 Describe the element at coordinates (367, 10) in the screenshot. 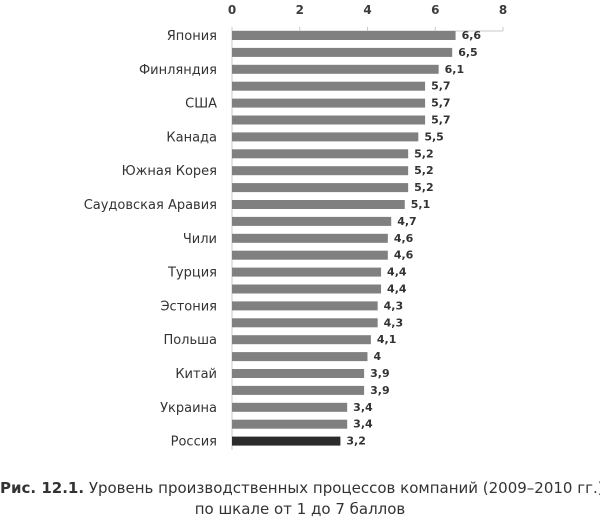

I see `x-tick-label: 4` at that location.